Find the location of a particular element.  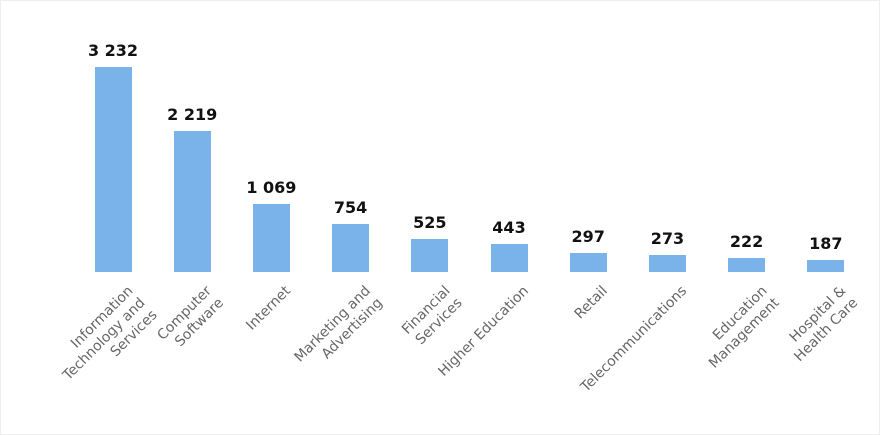

value-label: 297 is located at coordinates (588, 237).